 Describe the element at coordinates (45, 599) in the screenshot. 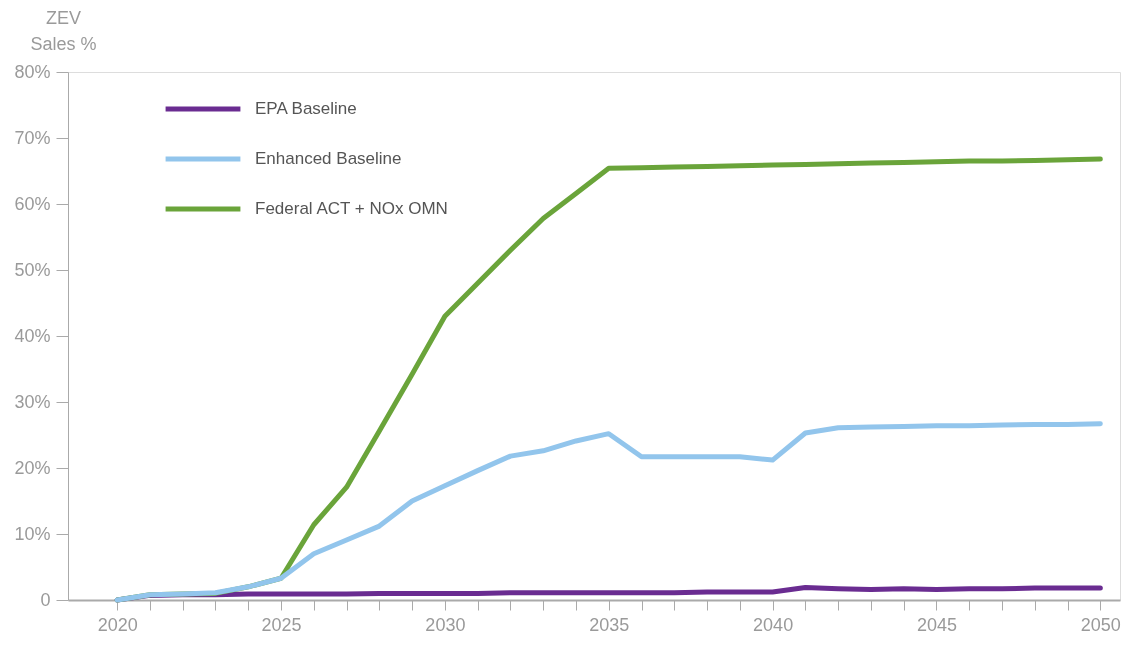

I see `y-tick-label: 0` at that location.